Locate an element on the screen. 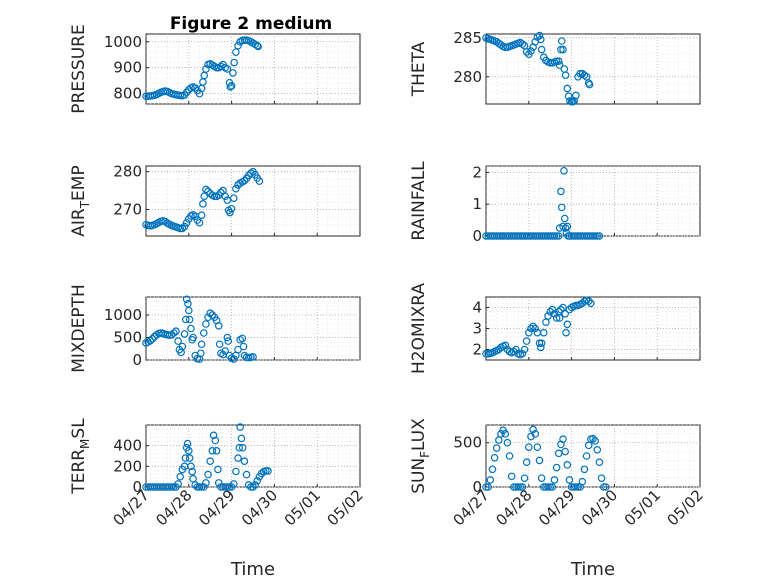 The width and height of the screenshot is (778, 583). y-tick-label: 900 is located at coordinates (127, 68).